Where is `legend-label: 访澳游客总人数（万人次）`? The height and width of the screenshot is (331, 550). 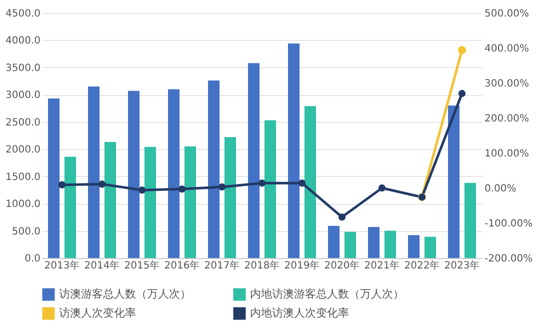 legend-label: 访澳游客总人数（万人次） is located at coordinates (125, 294).